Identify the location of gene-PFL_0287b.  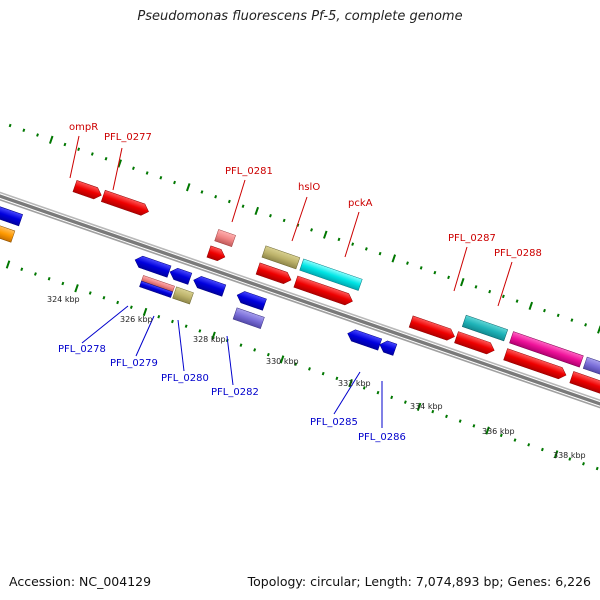
(475, 343).